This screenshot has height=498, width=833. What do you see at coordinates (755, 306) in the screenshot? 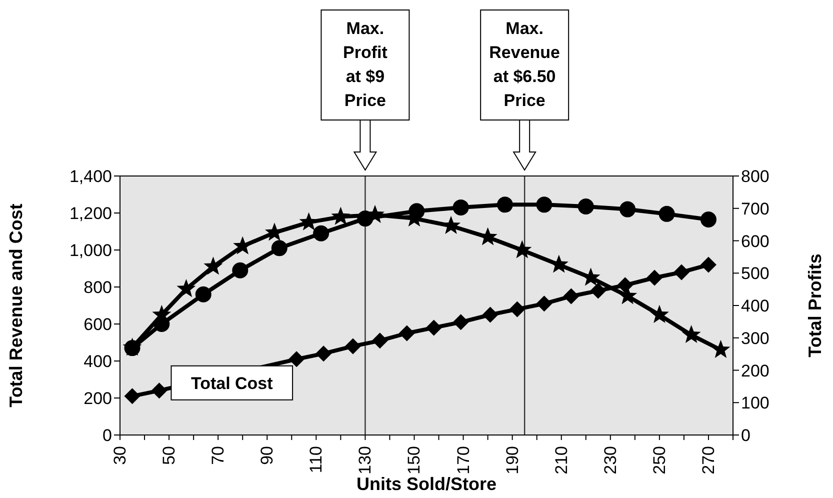
I see `y2-tick-label: 400` at bounding box center [755, 306].